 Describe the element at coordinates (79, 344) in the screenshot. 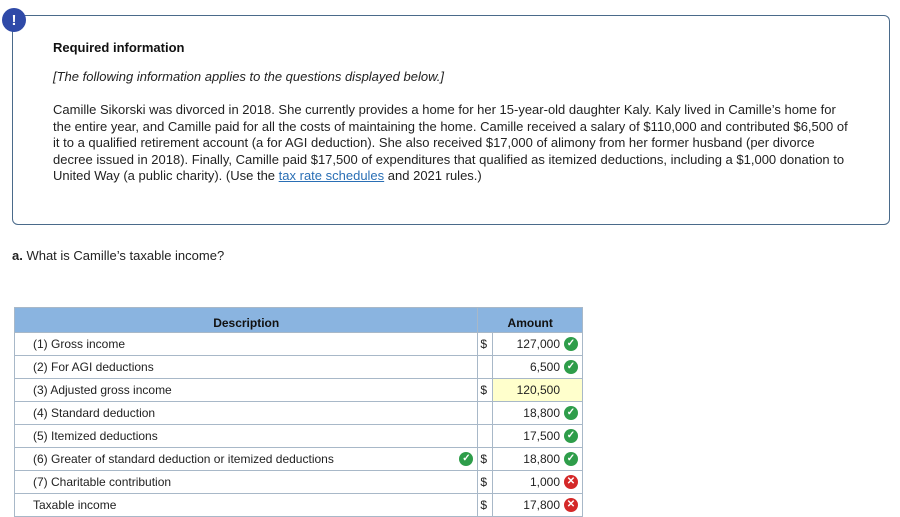

I see `row-label: (1) Gross income` at that location.